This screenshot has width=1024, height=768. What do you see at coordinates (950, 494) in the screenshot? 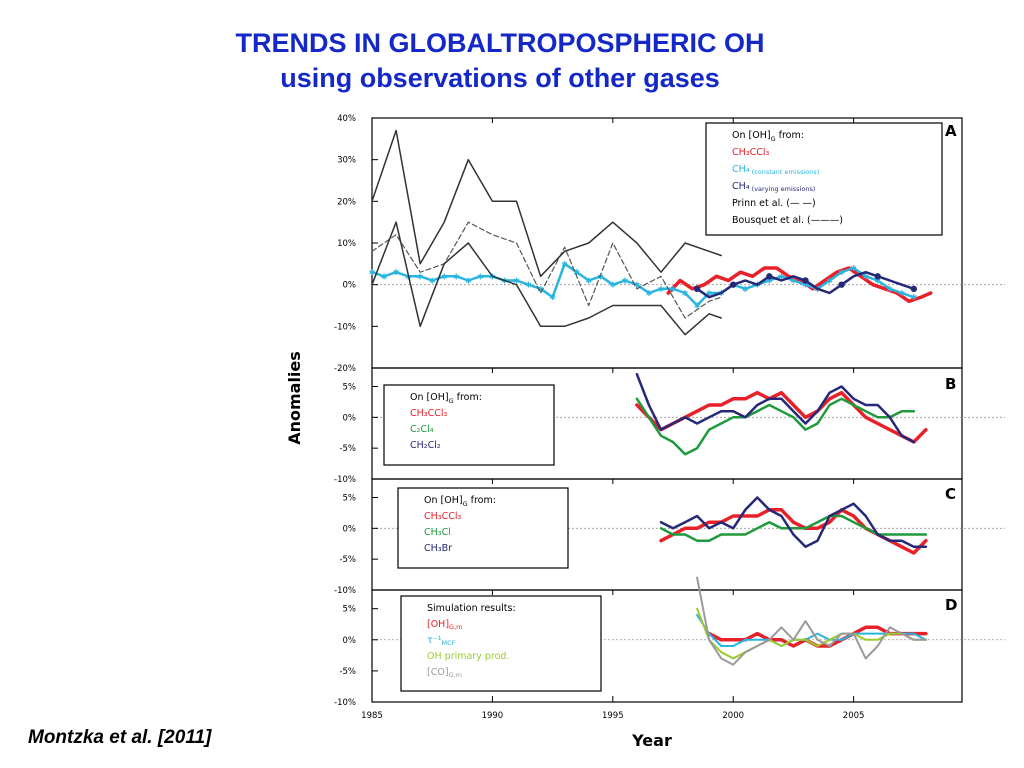
I see `panel-letter: C` at bounding box center [950, 494].